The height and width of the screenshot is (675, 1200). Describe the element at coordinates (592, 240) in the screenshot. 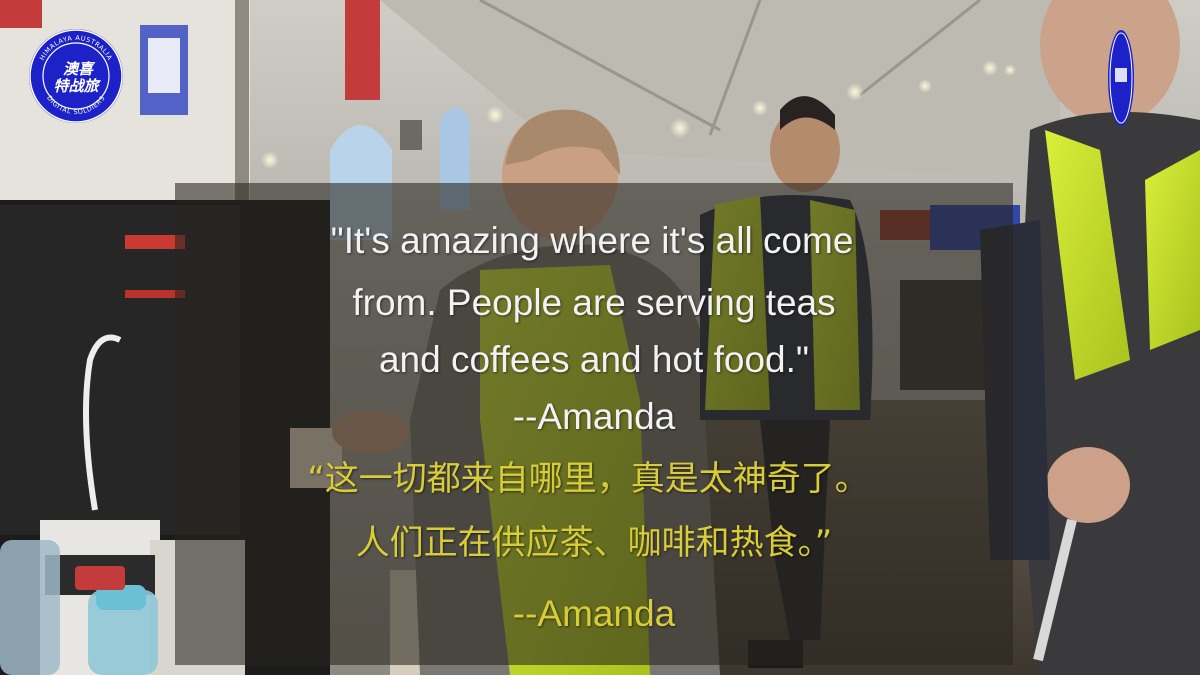

I see `subtitle-english-line-1: "It's amazing where it's all come` at that location.